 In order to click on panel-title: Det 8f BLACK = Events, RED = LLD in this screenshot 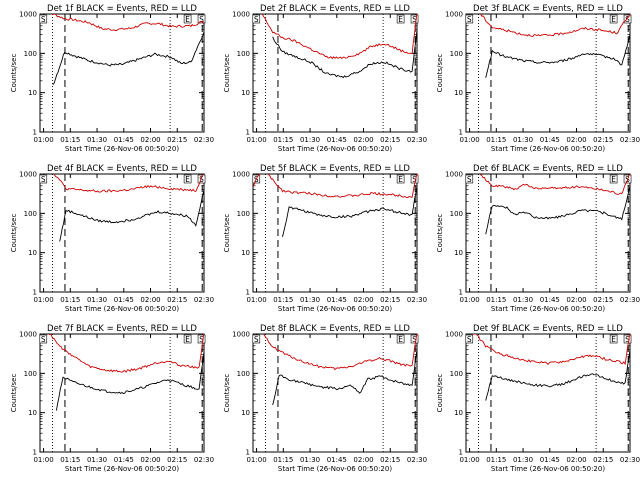, I will do `click(335, 329)`.